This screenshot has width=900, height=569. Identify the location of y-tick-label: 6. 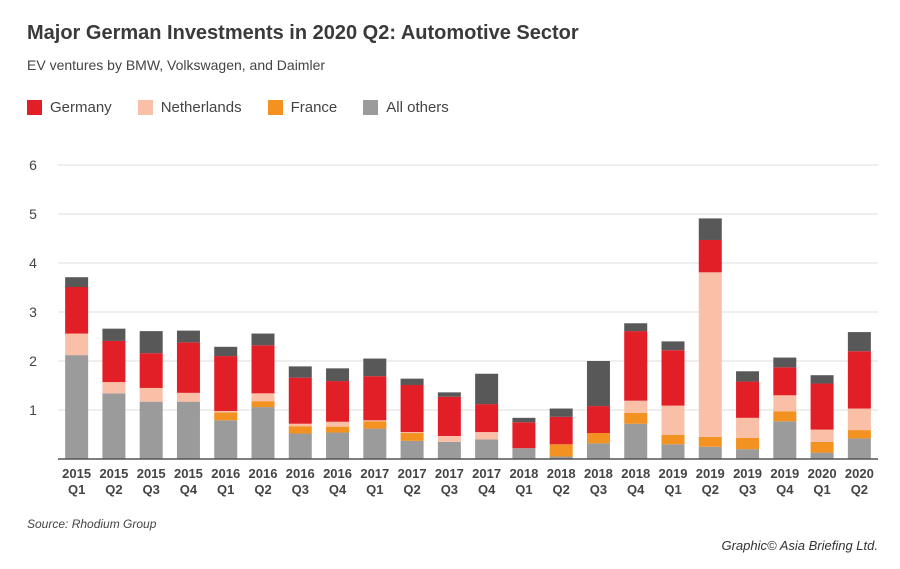
(33, 165).